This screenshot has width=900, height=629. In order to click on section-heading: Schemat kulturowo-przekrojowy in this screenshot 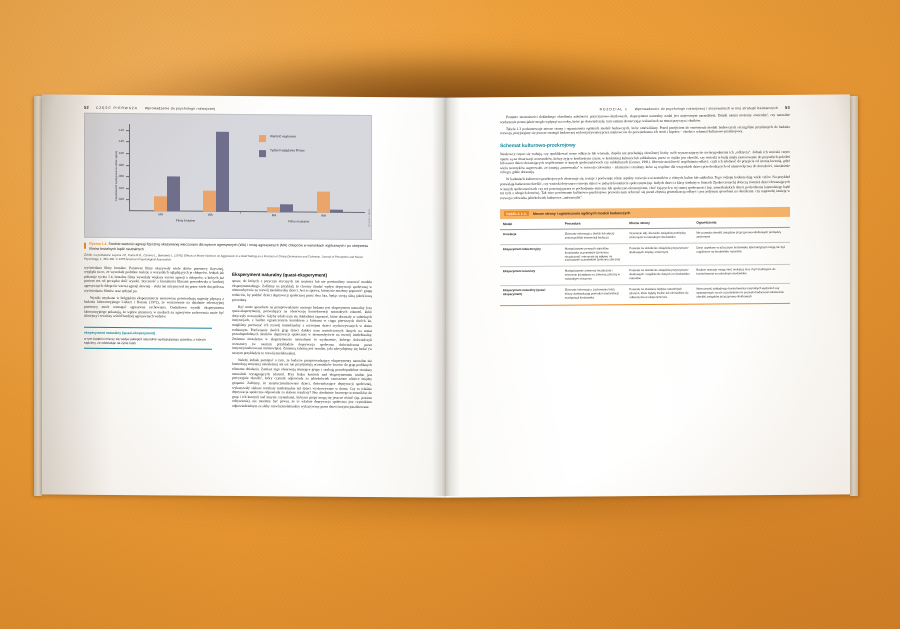, I will do `click(538, 146)`.